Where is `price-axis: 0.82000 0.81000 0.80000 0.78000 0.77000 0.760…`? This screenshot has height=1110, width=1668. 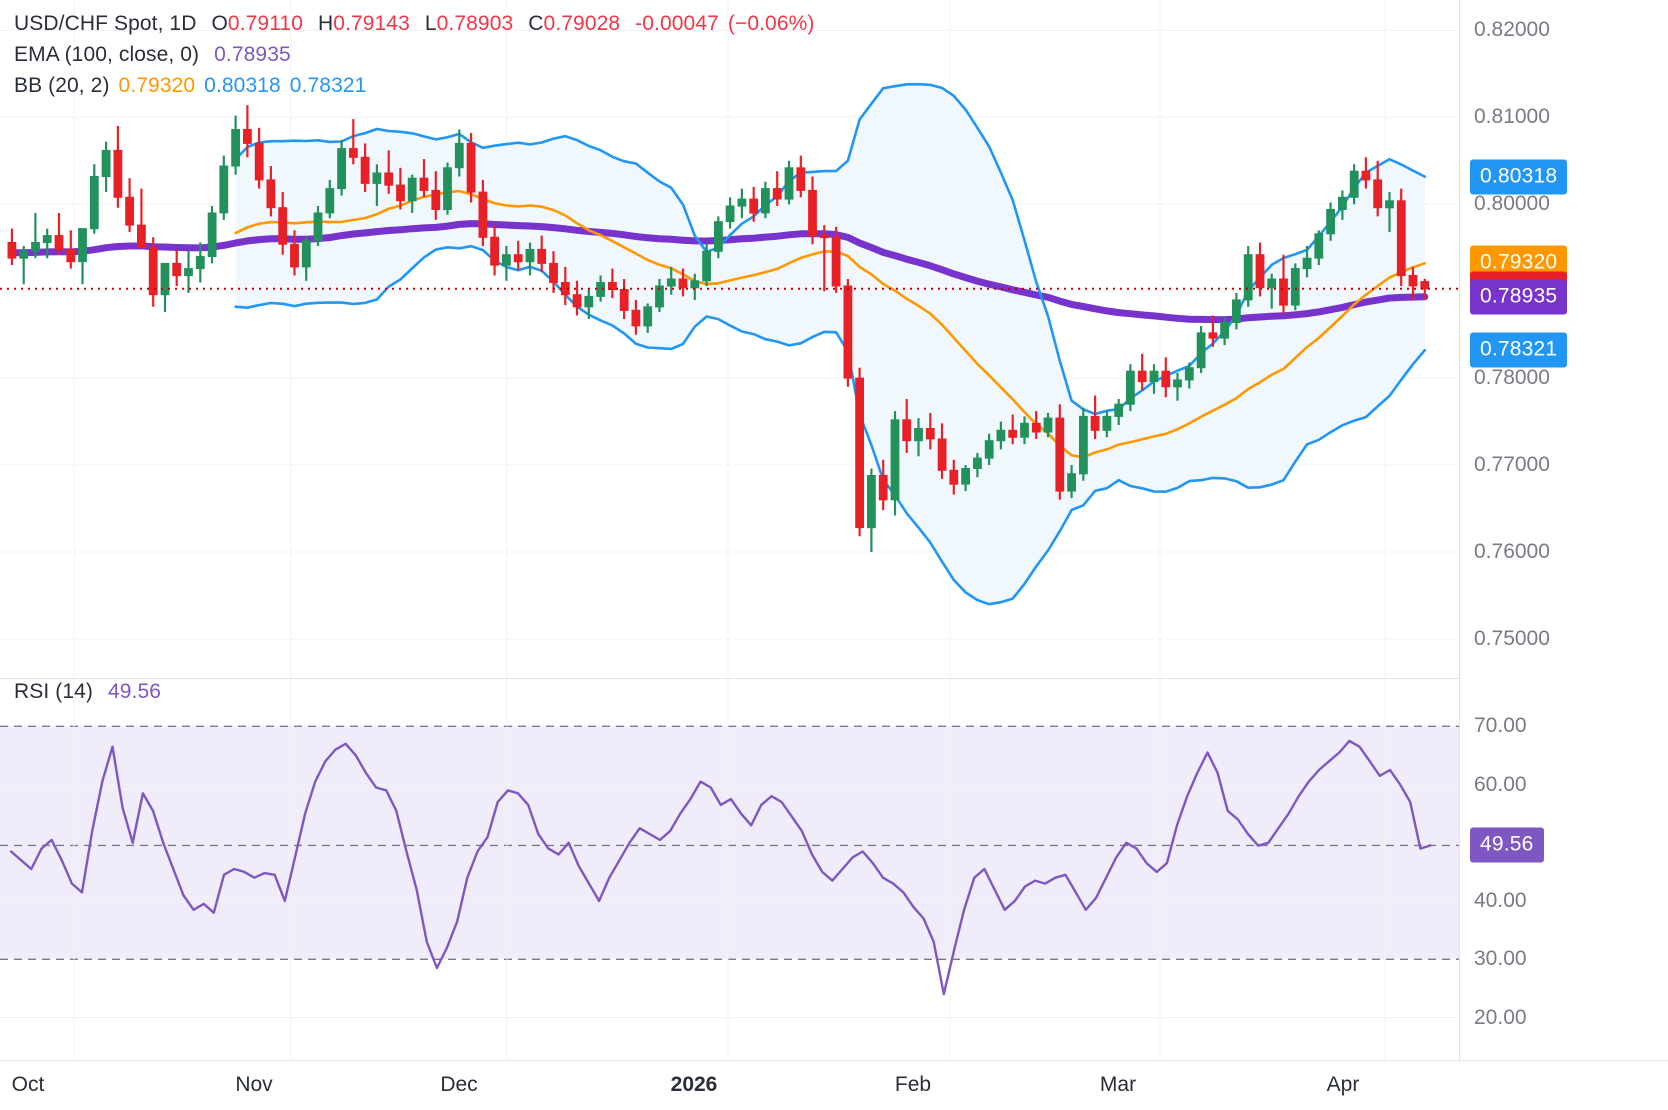
price-axis: 0.82000 0.81000 0.80000 0.78000 0.77000 0.760… is located at coordinates (1563, 339).